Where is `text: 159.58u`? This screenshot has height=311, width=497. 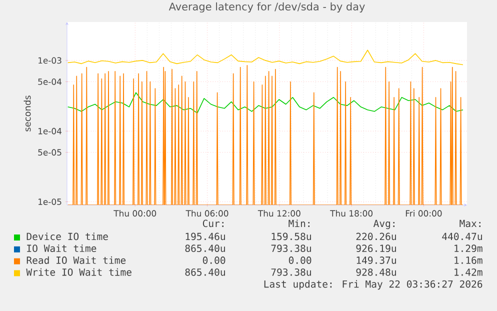
text: 159.58u is located at coordinates (291, 236).